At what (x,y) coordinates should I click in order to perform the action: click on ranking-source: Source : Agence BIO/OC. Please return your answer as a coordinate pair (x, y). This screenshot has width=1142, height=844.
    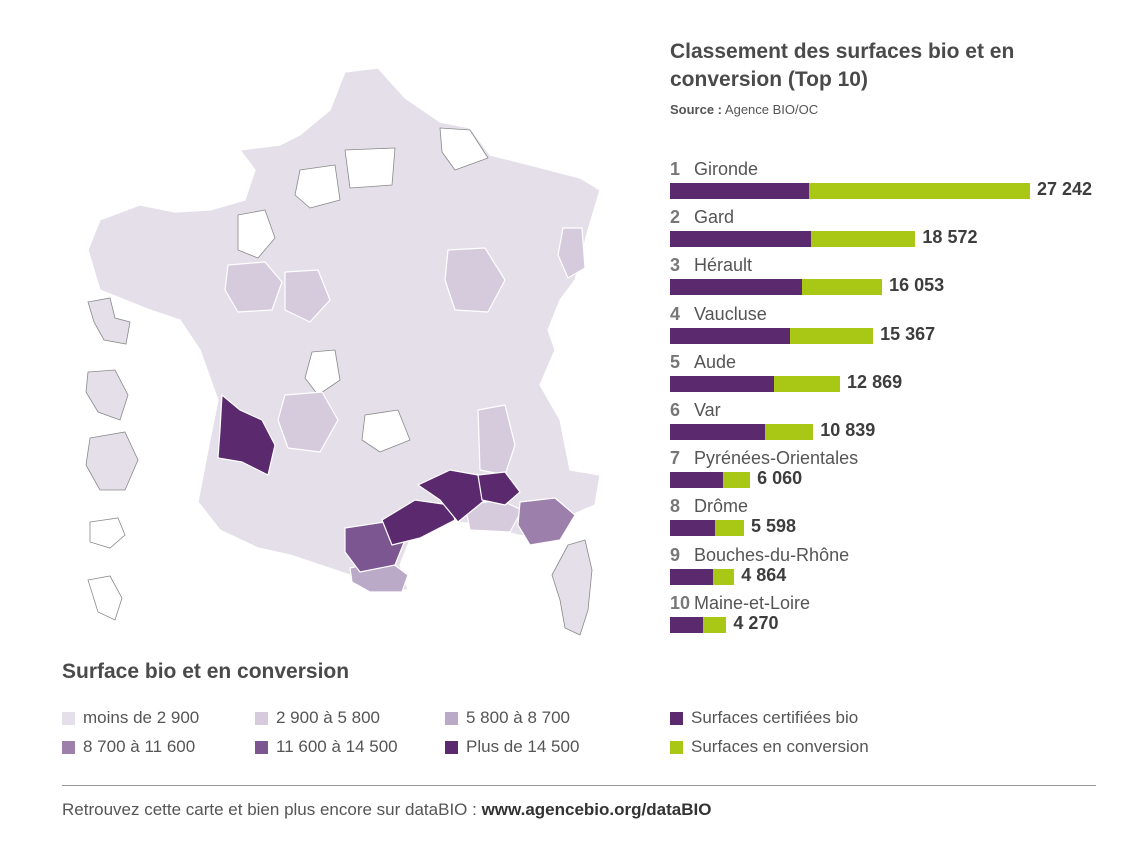
    Looking at the image, I should click on (744, 109).